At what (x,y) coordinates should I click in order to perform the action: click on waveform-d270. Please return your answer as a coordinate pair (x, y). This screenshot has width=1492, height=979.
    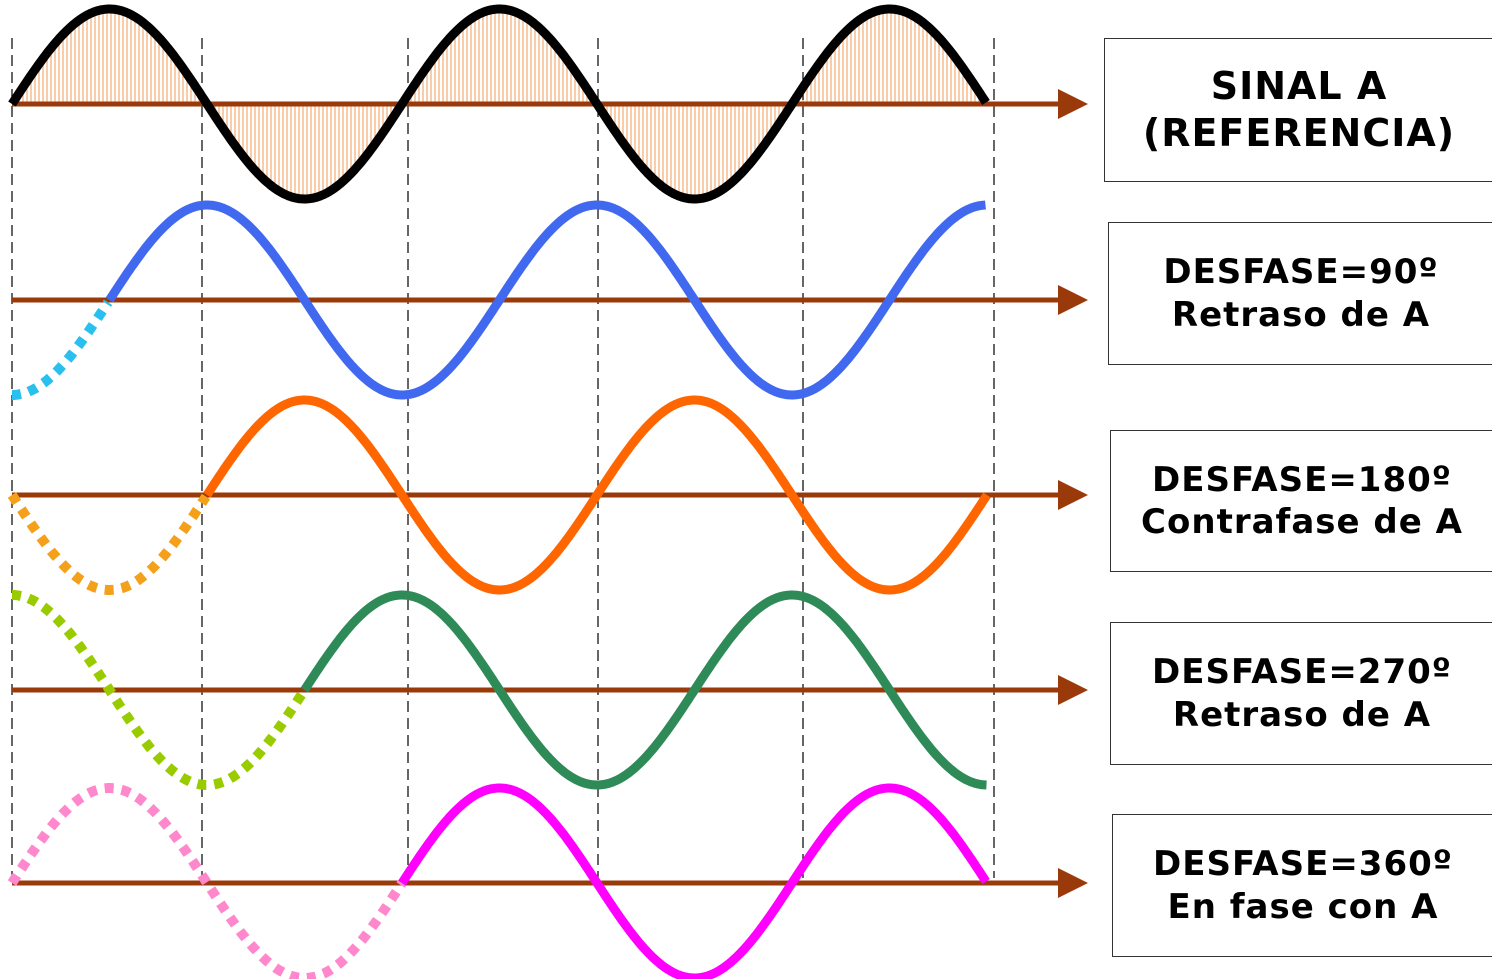
    Looking at the image, I should click on (644, 690).